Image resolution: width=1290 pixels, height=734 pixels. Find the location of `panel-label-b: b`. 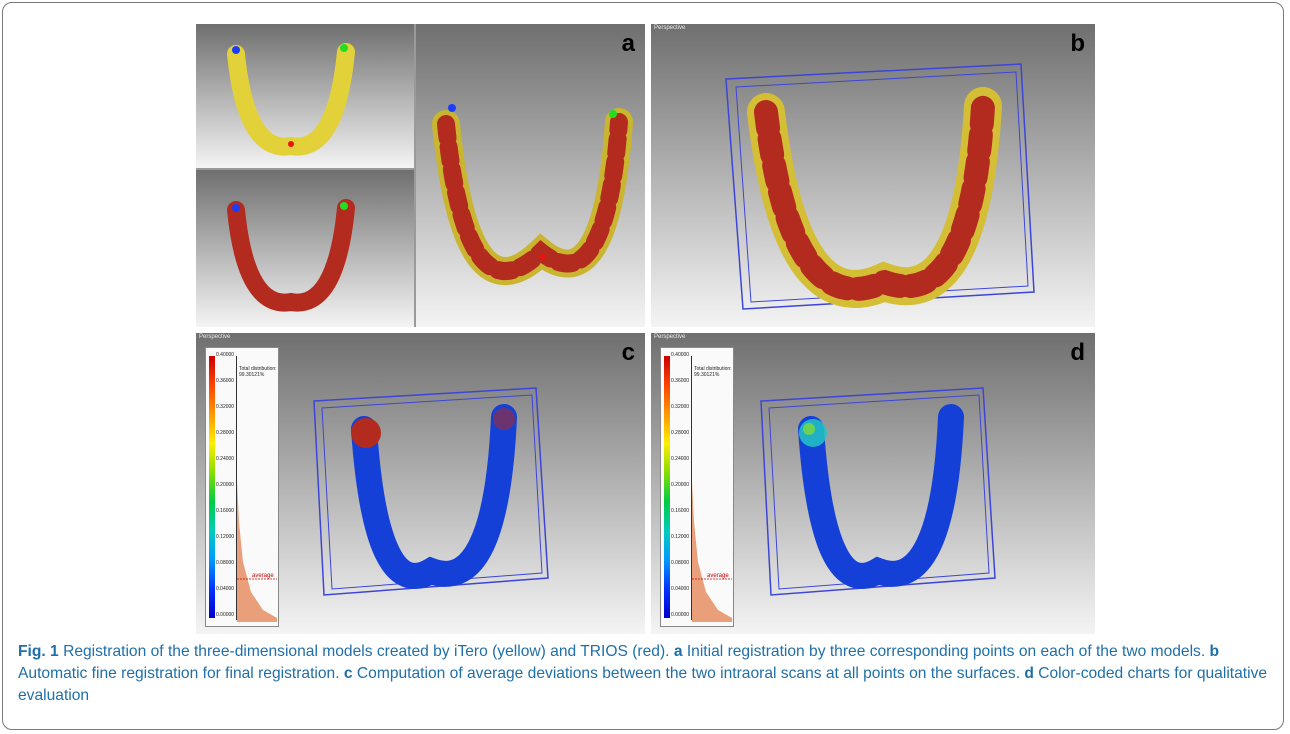

panel-label-b: b is located at coordinates (1077, 43).